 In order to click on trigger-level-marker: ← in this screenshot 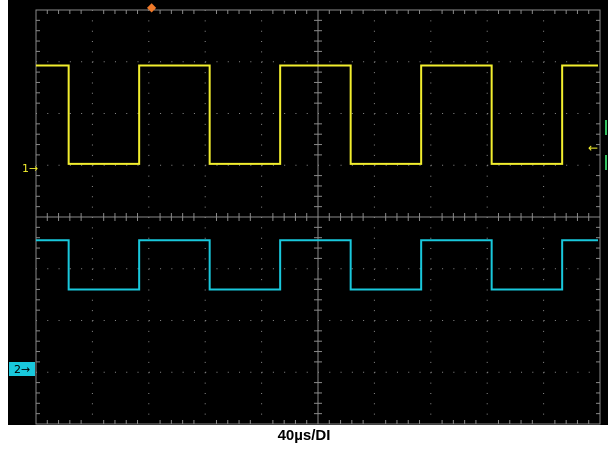, I will do `click(593, 148)`.